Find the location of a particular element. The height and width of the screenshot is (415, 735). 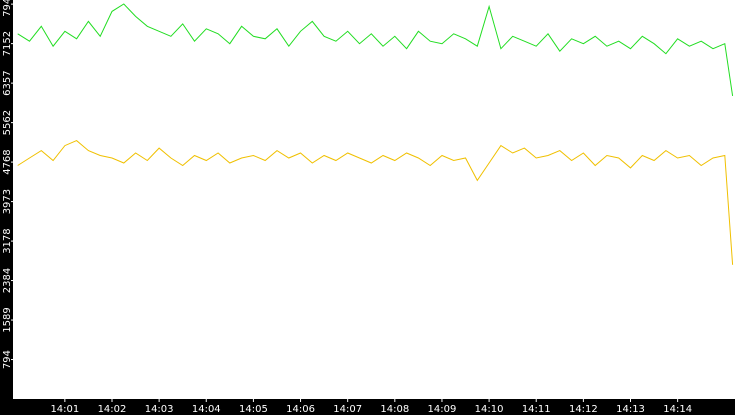

x-tick-label: 14:10 is located at coordinates (489, 409).